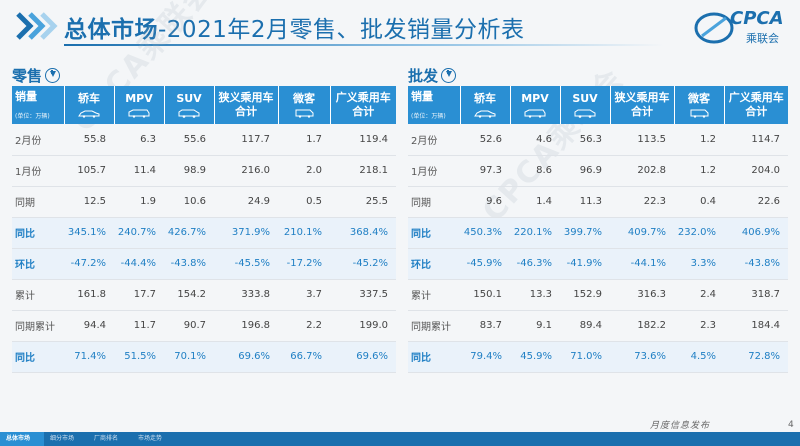 The height and width of the screenshot is (446, 800). Describe the element at coordinates (756, 202) in the screenshot. I see `cell: 22.6` at that location.